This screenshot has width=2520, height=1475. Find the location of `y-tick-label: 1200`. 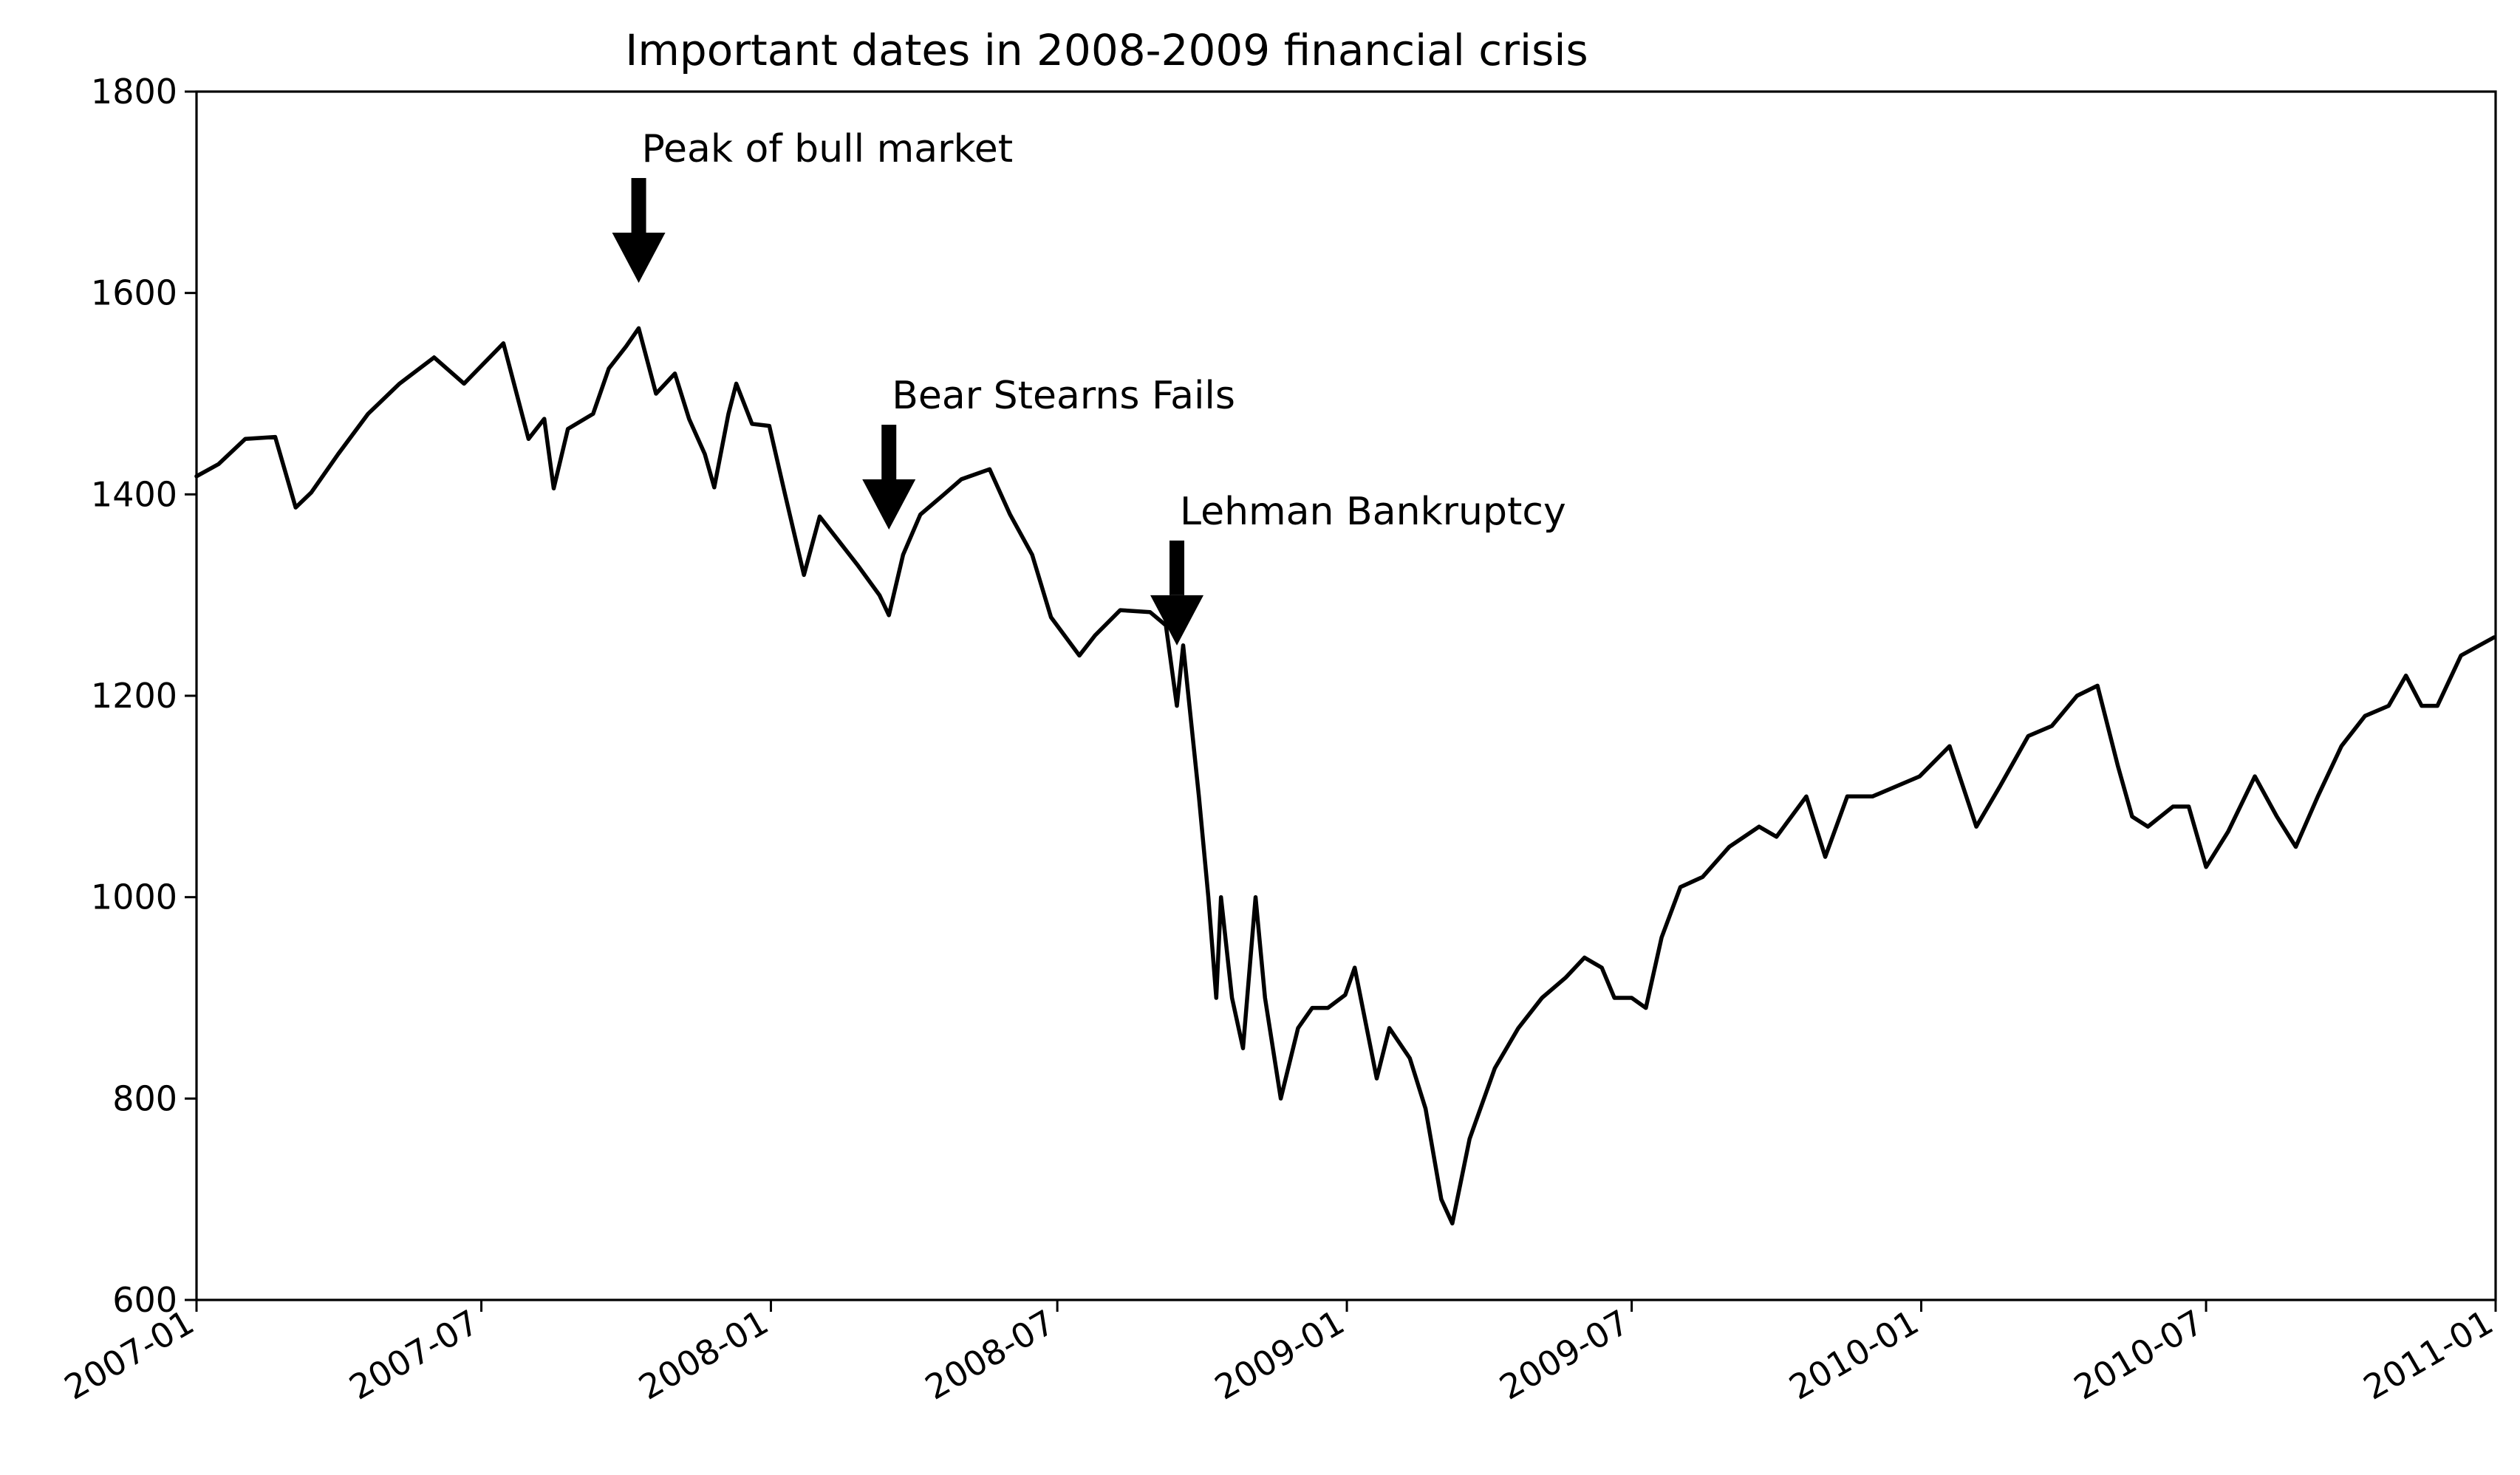

y-tick-label: 1200 is located at coordinates (134, 696).